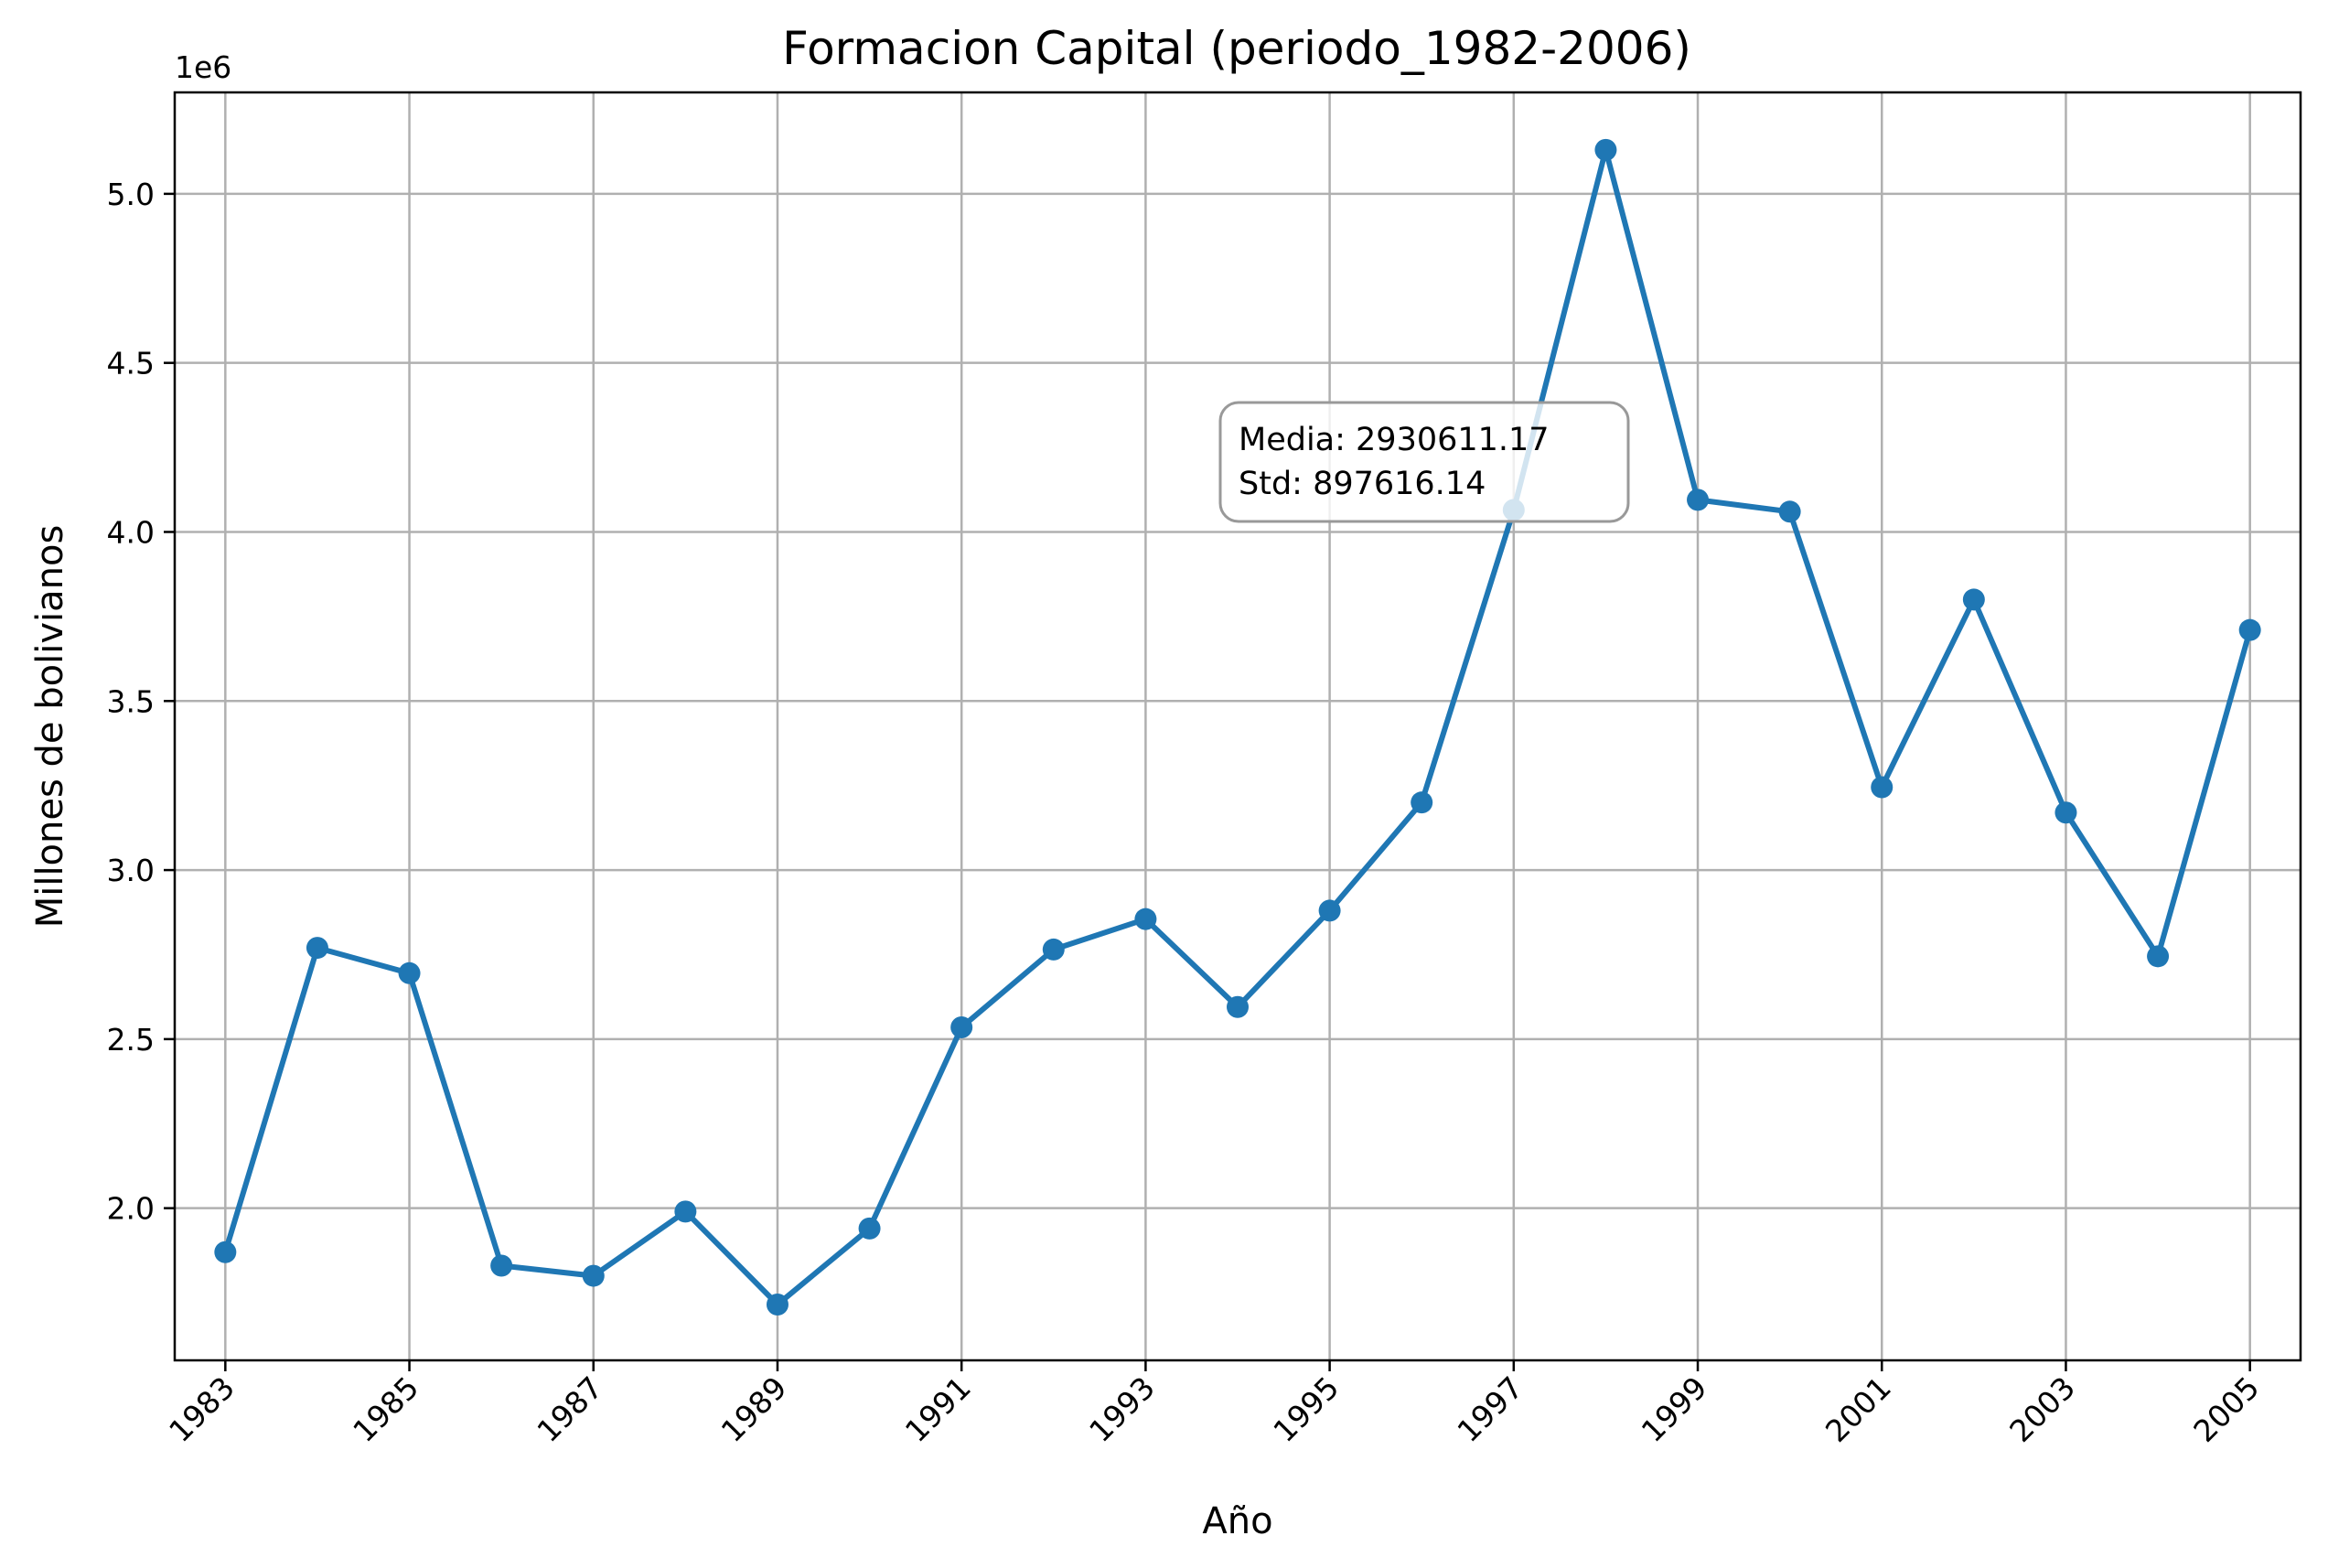  What do you see at coordinates (2226, 1409) in the screenshot?
I see `x-tick-label: 2005` at bounding box center [2226, 1409].